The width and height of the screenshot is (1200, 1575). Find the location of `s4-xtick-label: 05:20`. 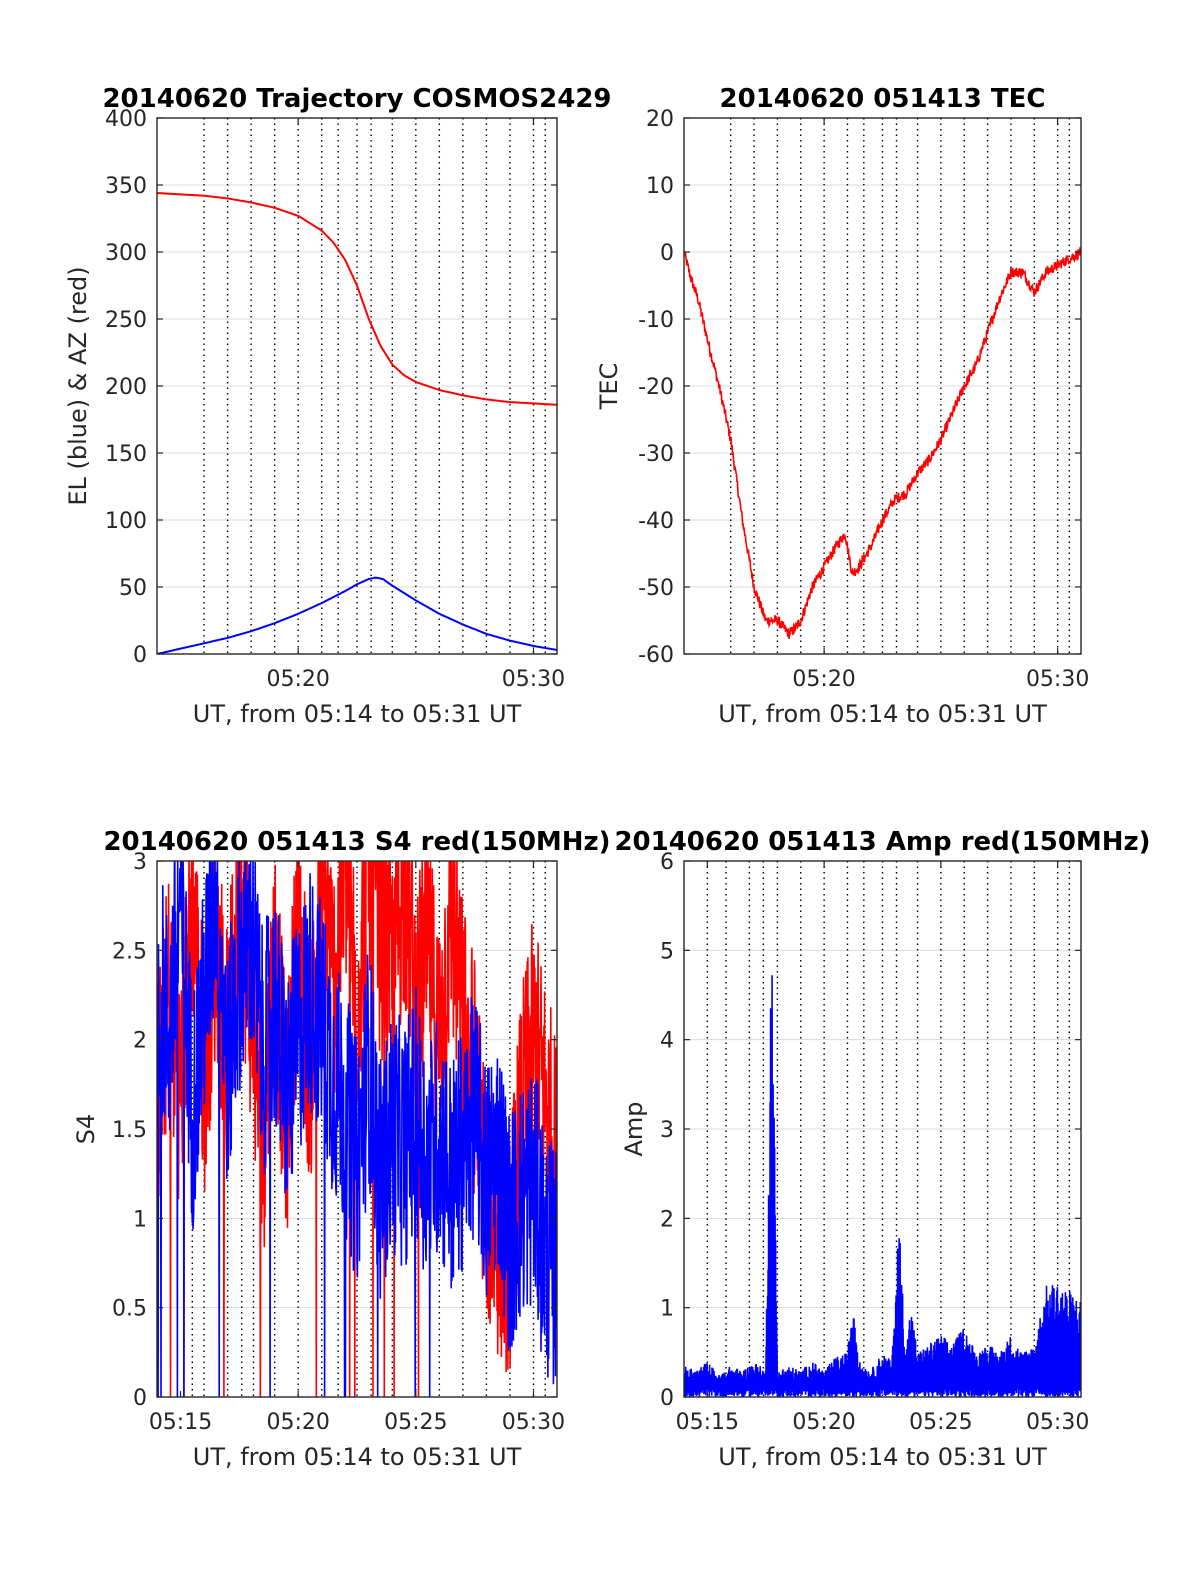

s4-xtick-label: 05:20 is located at coordinates (297, 1422).